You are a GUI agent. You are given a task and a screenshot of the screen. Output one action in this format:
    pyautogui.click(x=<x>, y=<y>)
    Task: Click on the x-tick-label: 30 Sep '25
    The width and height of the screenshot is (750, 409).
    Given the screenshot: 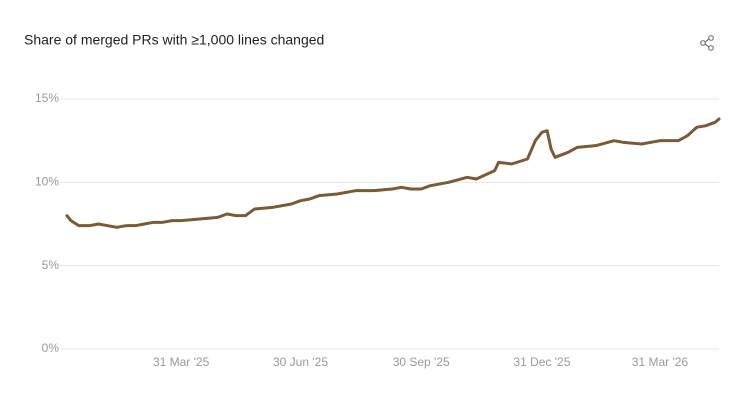 What is the action you would take?
    pyautogui.click(x=421, y=362)
    